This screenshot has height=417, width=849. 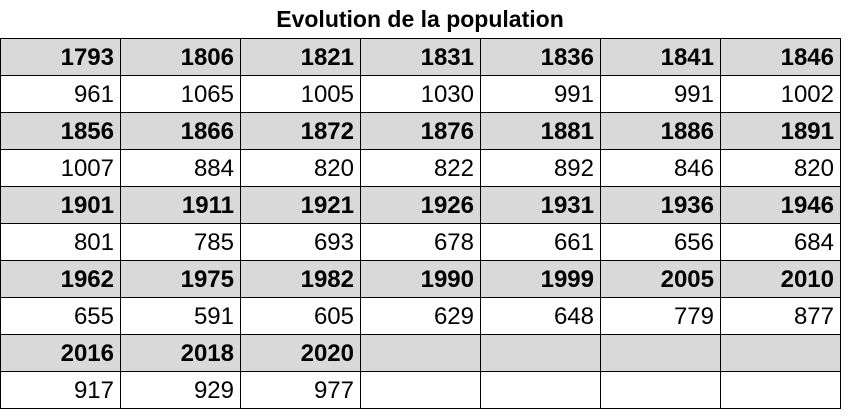 I want to click on year-cell: 1999, so click(x=540, y=279).